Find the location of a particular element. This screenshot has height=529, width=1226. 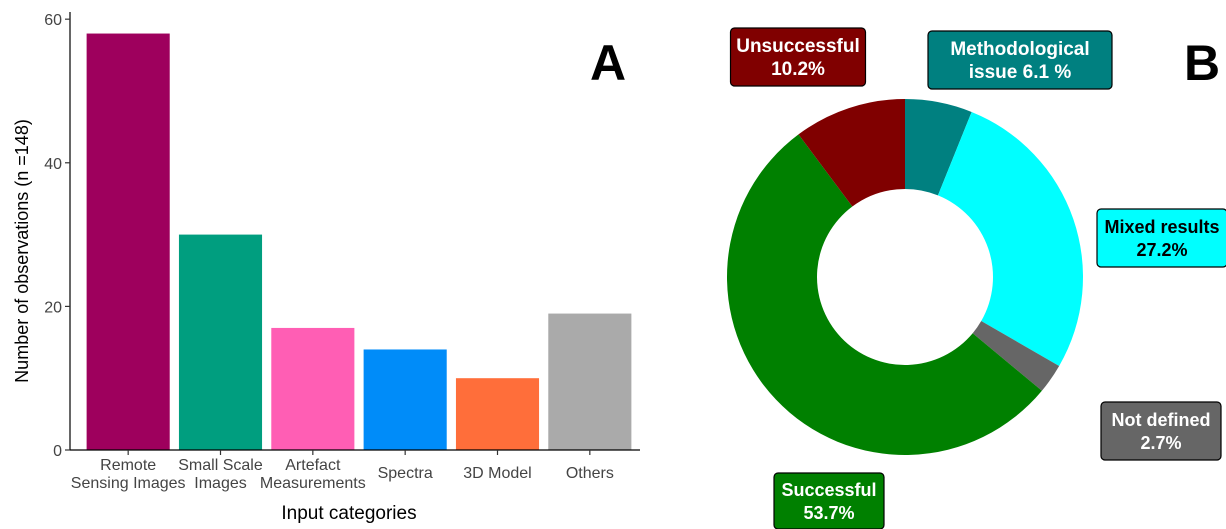

slice-label: Methodological is located at coordinates (1019, 49).